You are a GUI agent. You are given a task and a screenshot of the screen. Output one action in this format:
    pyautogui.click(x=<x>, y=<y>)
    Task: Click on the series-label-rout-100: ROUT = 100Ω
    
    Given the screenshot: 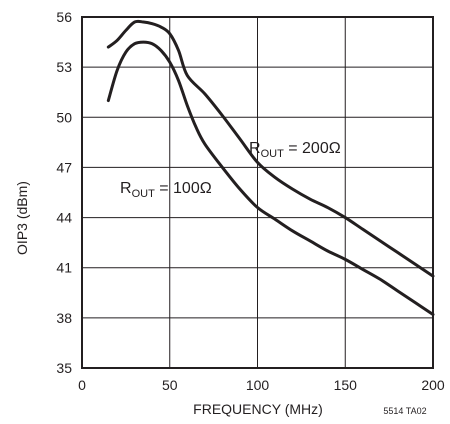 What is the action you would take?
    pyautogui.click(x=166, y=190)
    